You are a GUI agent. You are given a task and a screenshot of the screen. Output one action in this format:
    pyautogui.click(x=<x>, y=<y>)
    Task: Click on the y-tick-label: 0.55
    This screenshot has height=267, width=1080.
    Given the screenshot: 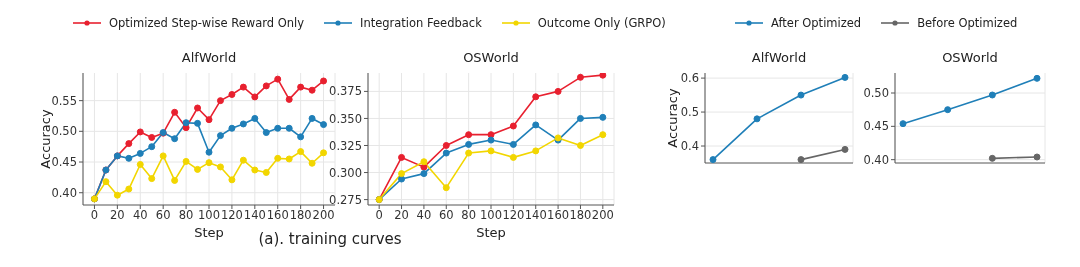 What is the action you would take?
    pyautogui.click(x=64, y=100)
    